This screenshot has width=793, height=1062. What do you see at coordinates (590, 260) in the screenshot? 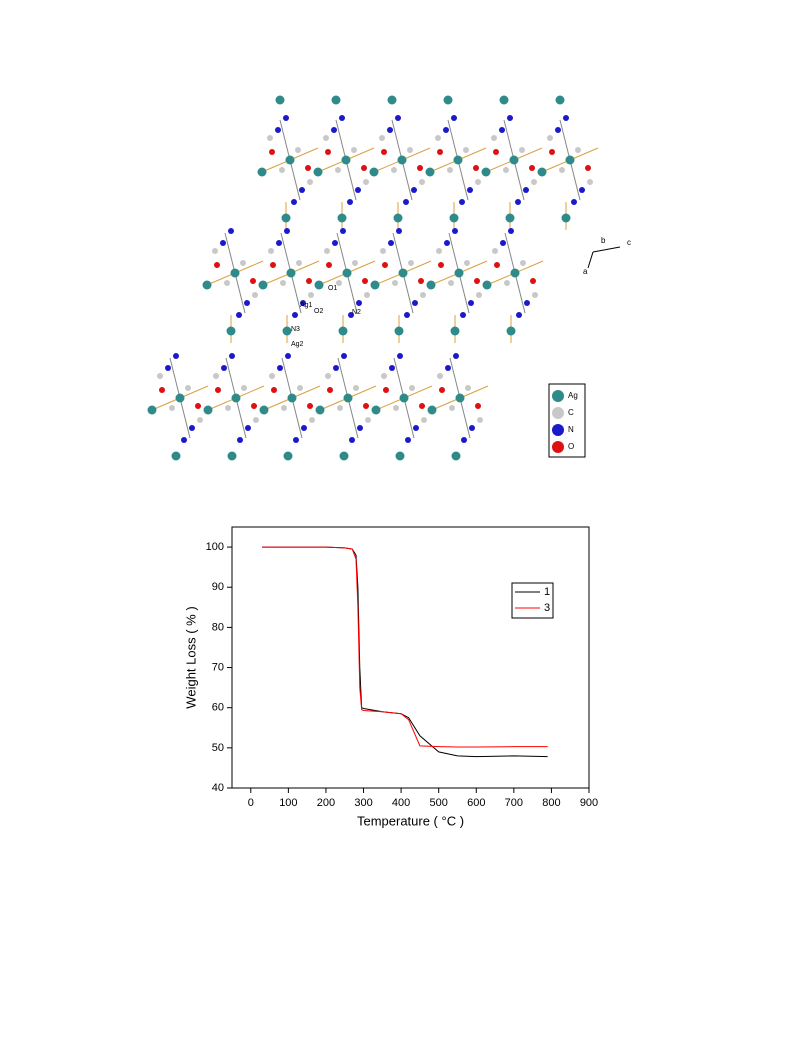
I see `arrow-a` at bounding box center [590, 260].